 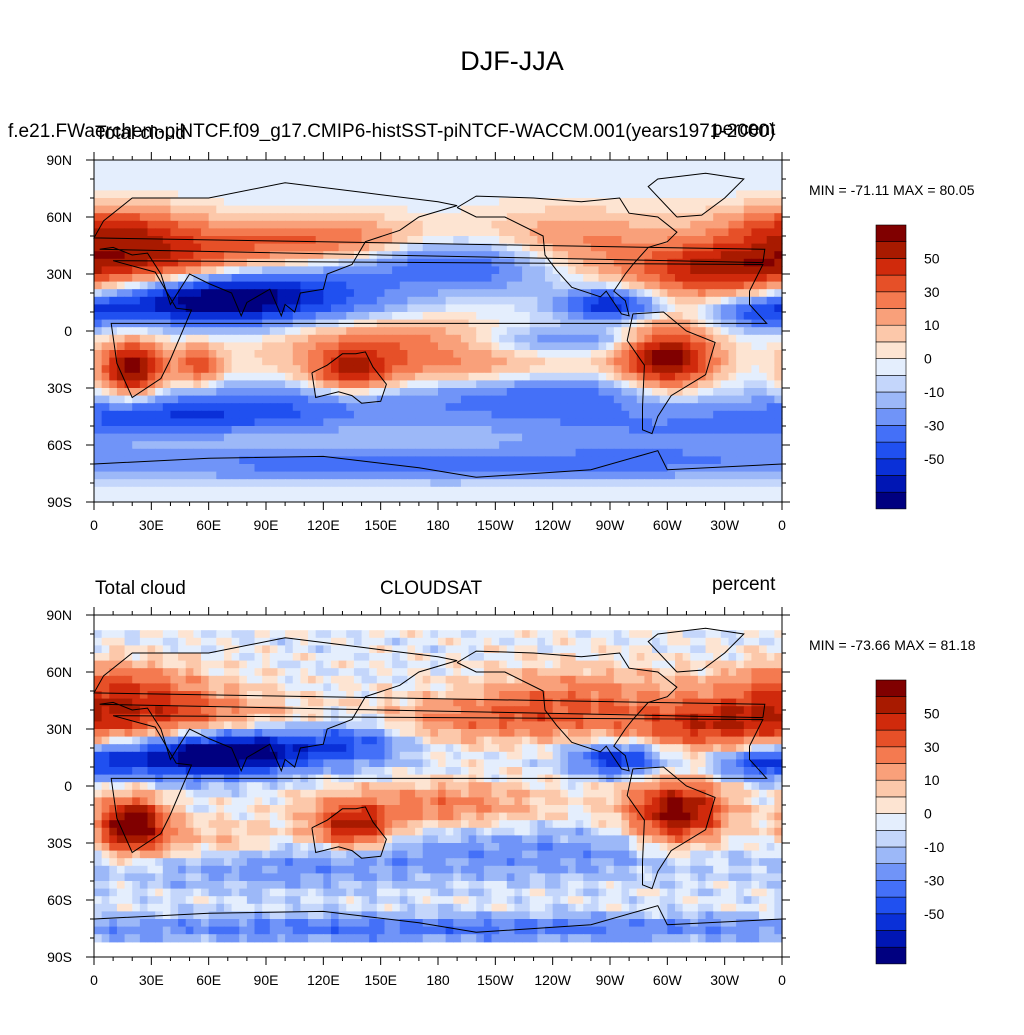 What do you see at coordinates (512, 61) in the screenshot?
I see `figure-title: DJF-JJA` at bounding box center [512, 61].